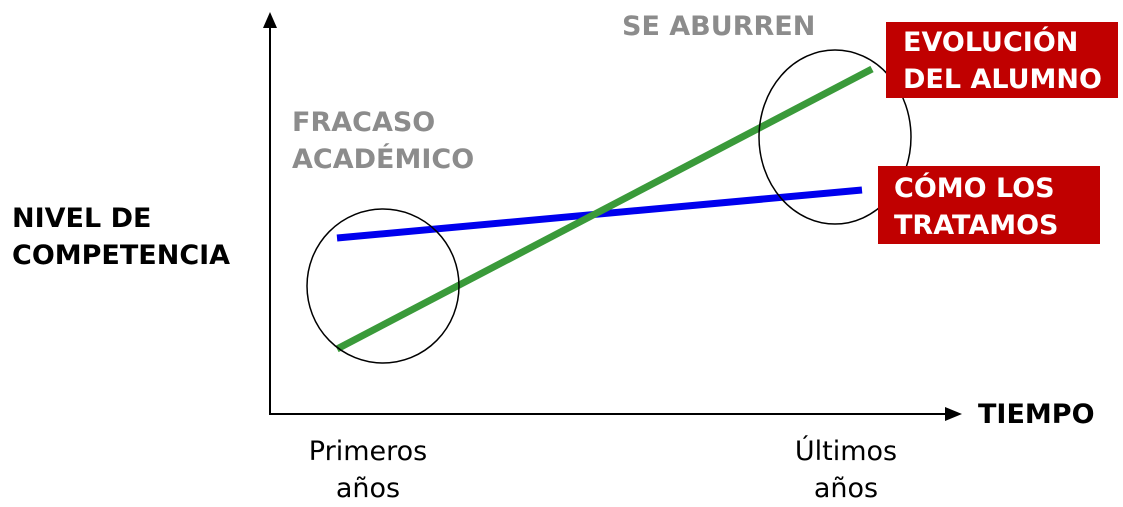 The height and width of the screenshot is (507, 1123). Describe the element at coordinates (383, 141) in the screenshot. I see `early-zone-label: FRACASO ACADÉMICO` at that location.